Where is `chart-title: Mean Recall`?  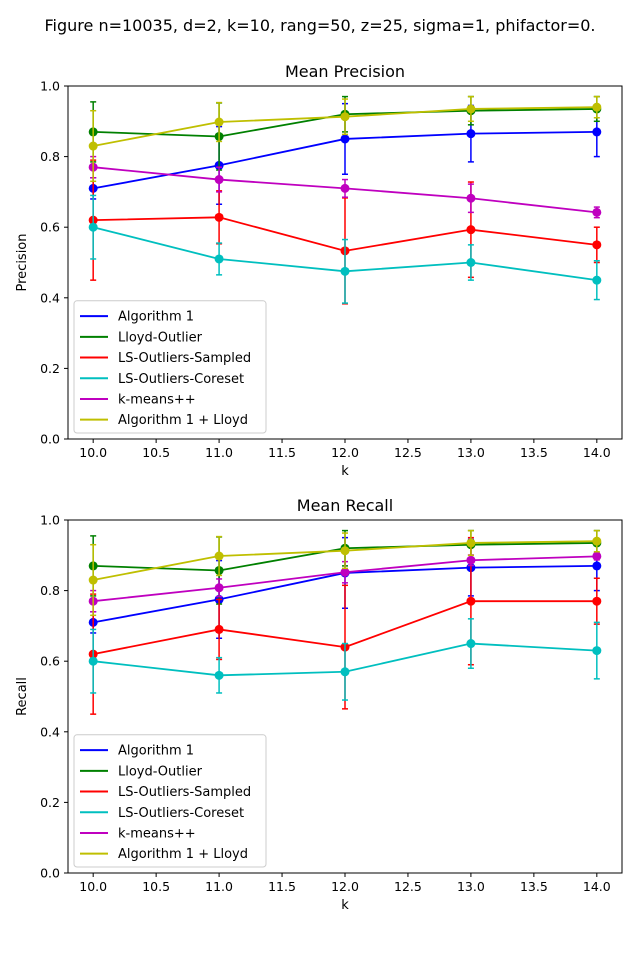 chart-title: Mean Recall is located at coordinates (345, 505).